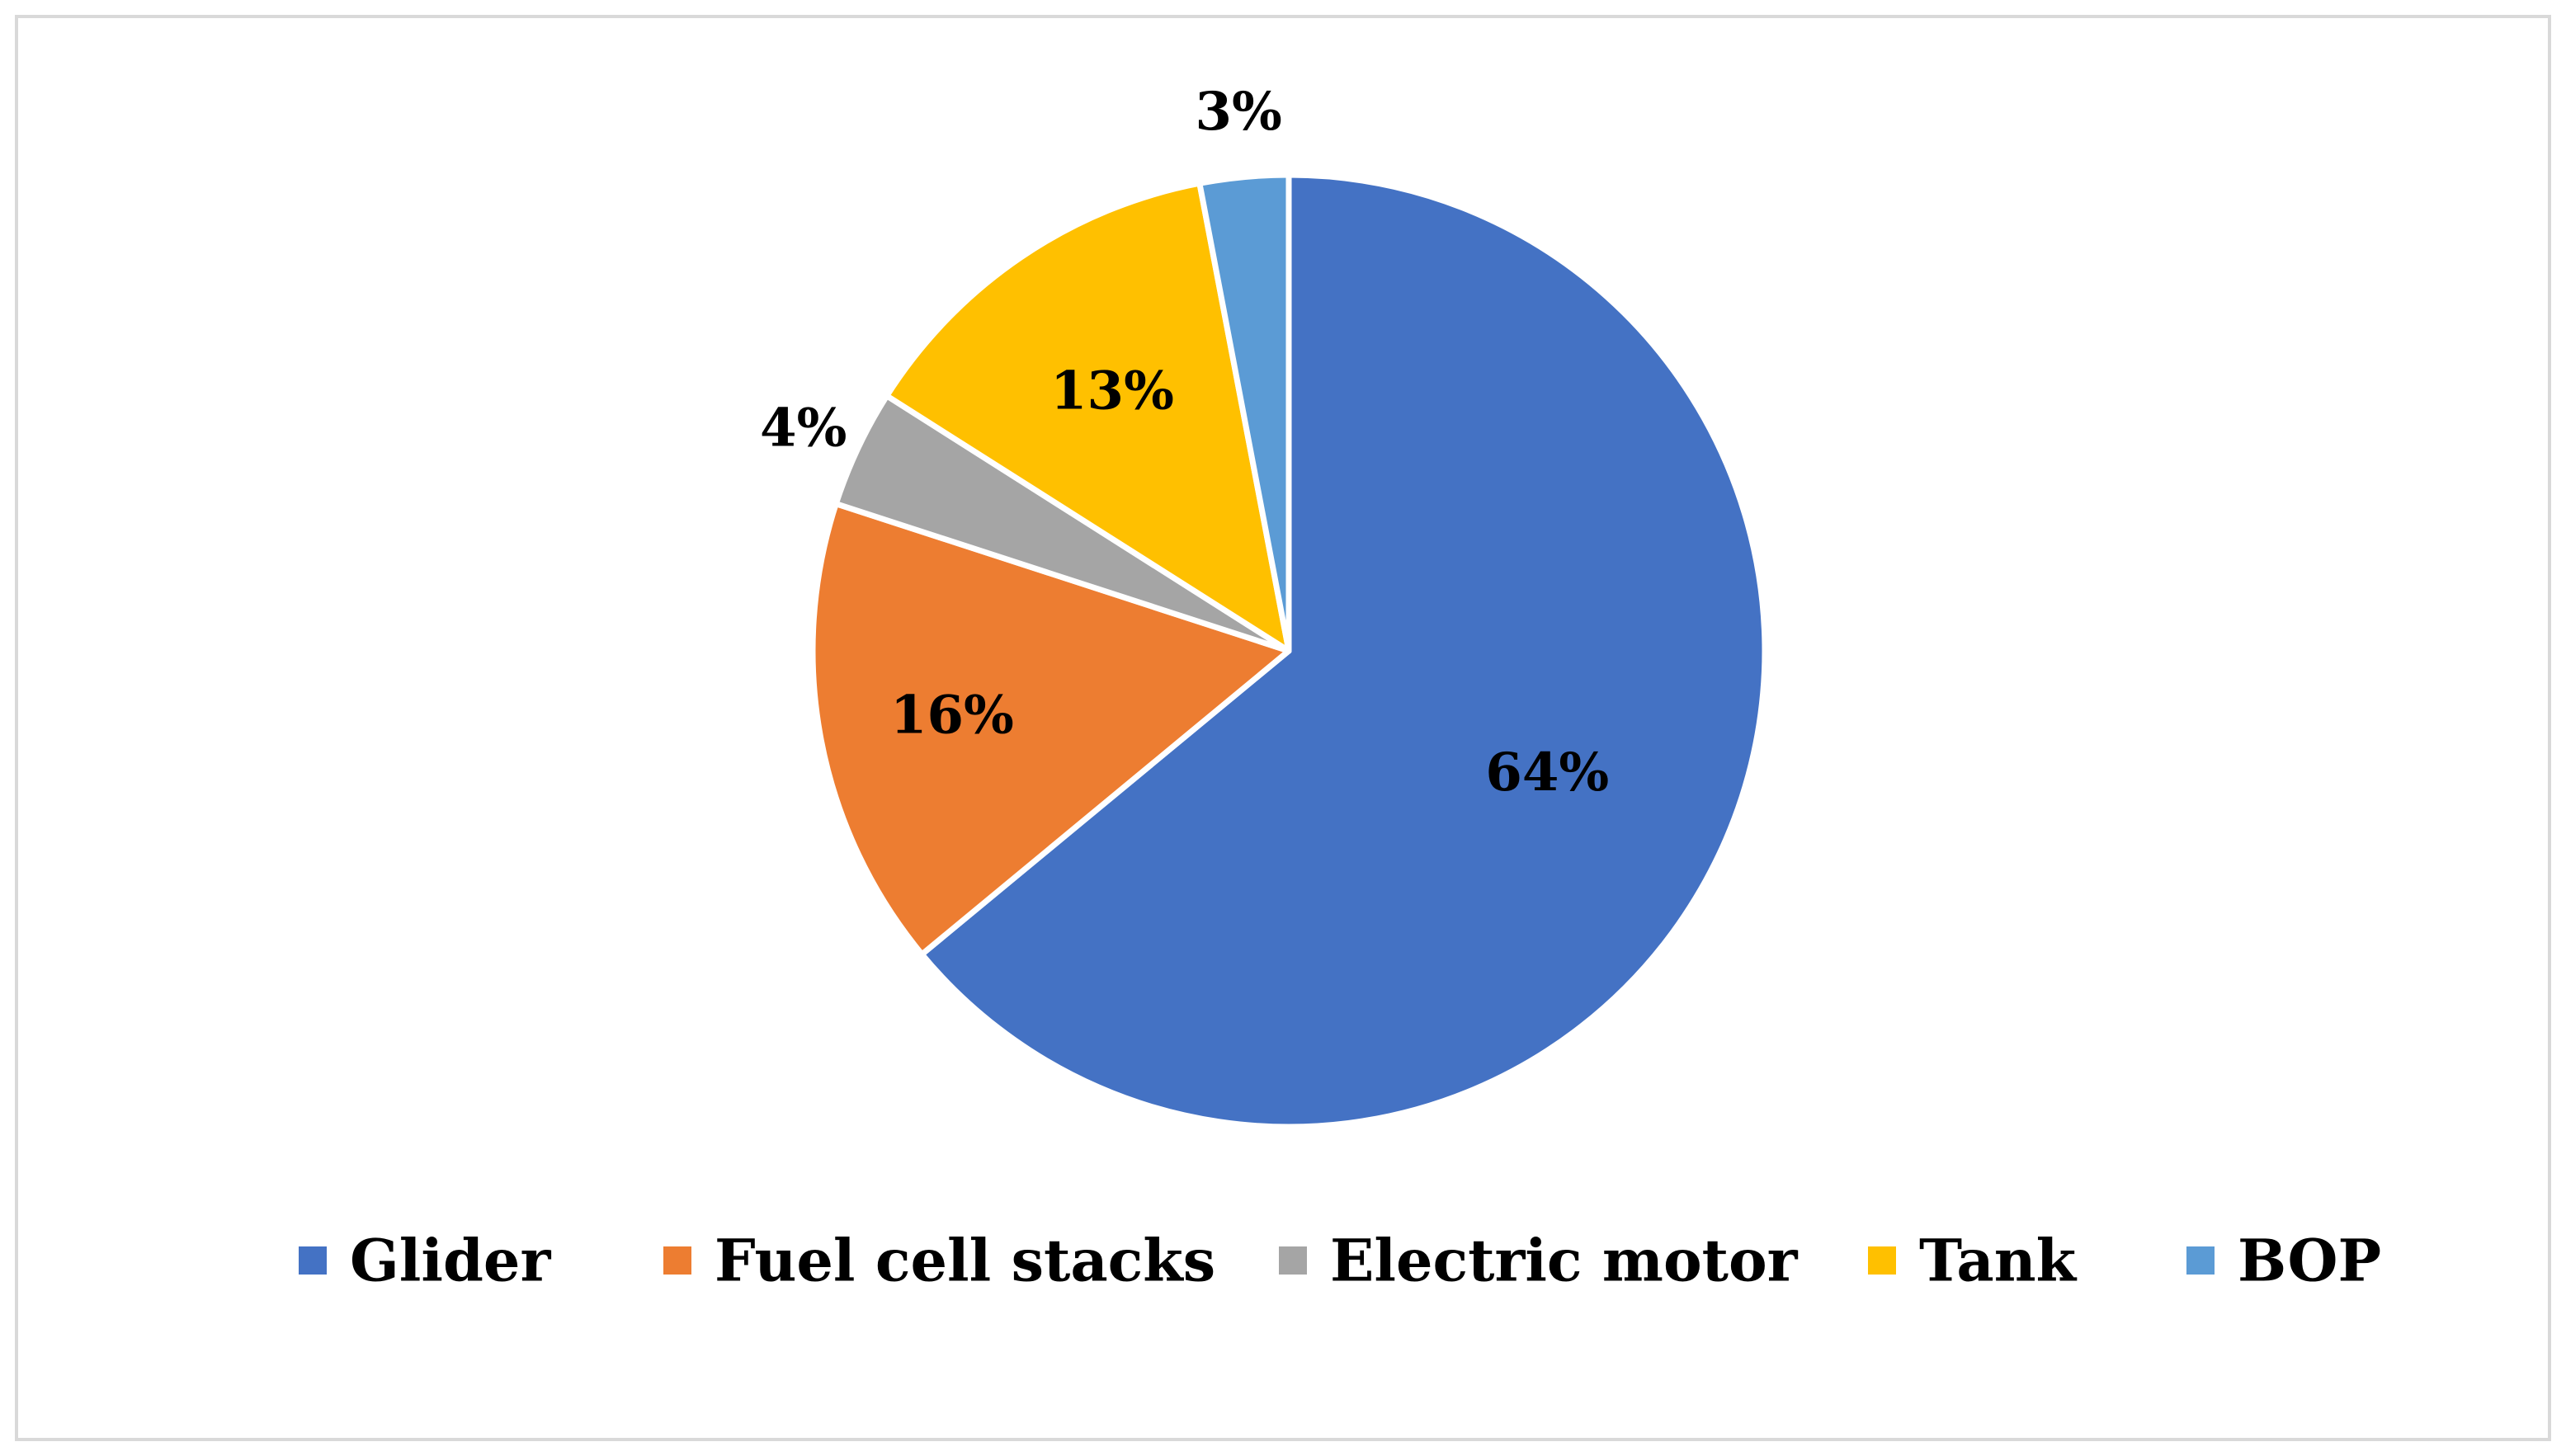 The height and width of the screenshot is (1456, 2566). Describe the element at coordinates (1998, 1261) in the screenshot. I see `legend-label: Tank` at that location.